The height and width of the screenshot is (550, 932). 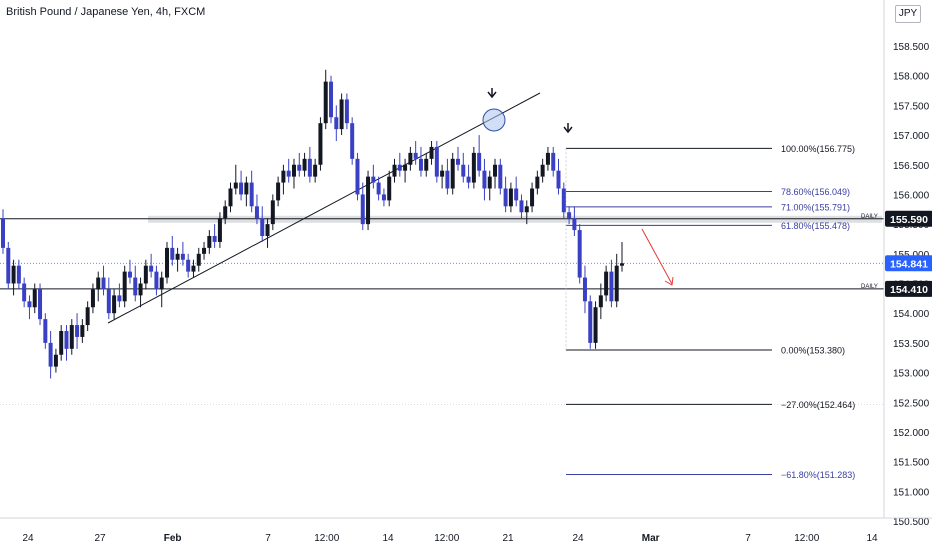 I want to click on chart-title: British Pound / Japanese Yen, 4h, FXCM, so click(x=106, y=12).